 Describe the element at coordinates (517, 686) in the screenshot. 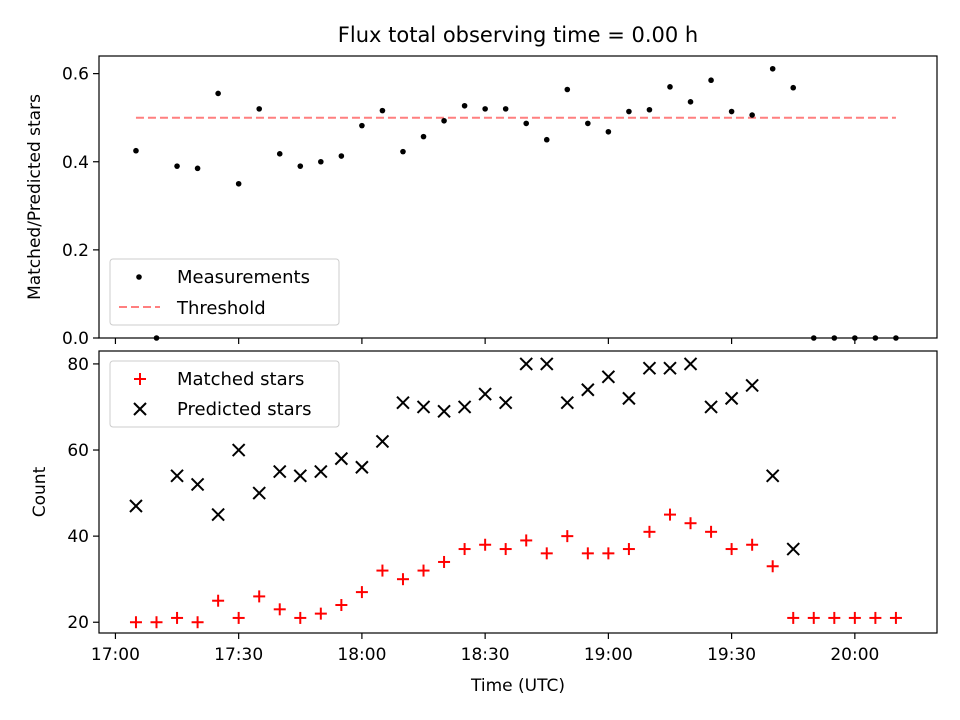

I see `x-axis-label: Time (UTC)` at that location.